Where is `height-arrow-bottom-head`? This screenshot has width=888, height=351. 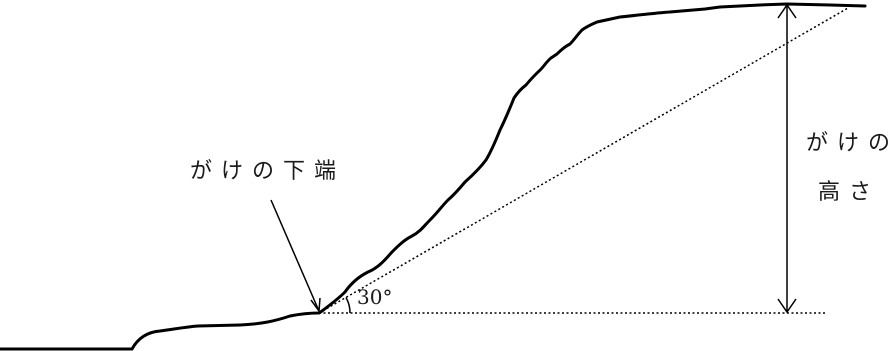
height-arrow-bottom-head is located at coordinates (787, 306).